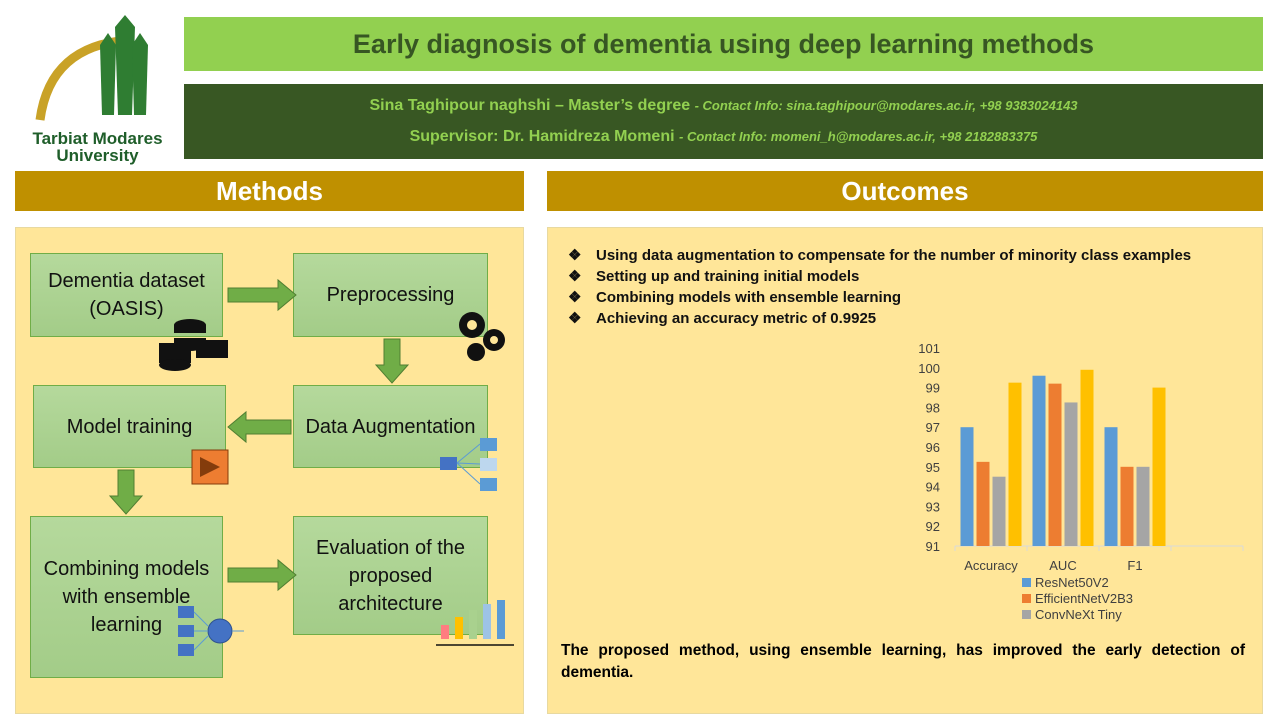 The width and height of the screenshot is (1280, 720). Describe the element at coordinates (933, 407) in the screenshot. I see `y-tick-label: 98` at that location.